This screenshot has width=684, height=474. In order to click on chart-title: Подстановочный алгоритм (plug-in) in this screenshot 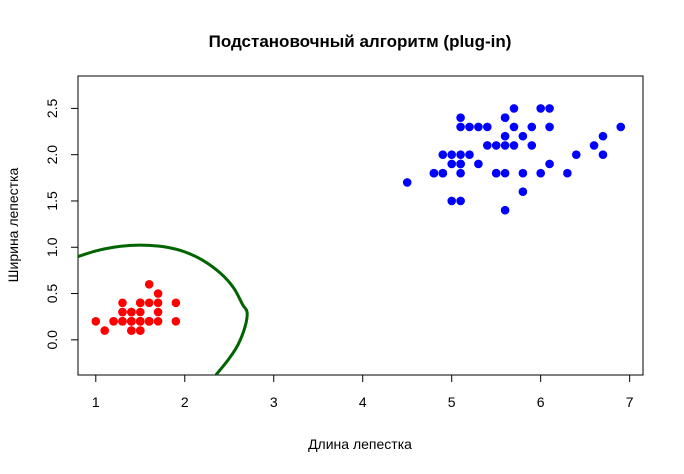, I will do `click(360, 41)`.